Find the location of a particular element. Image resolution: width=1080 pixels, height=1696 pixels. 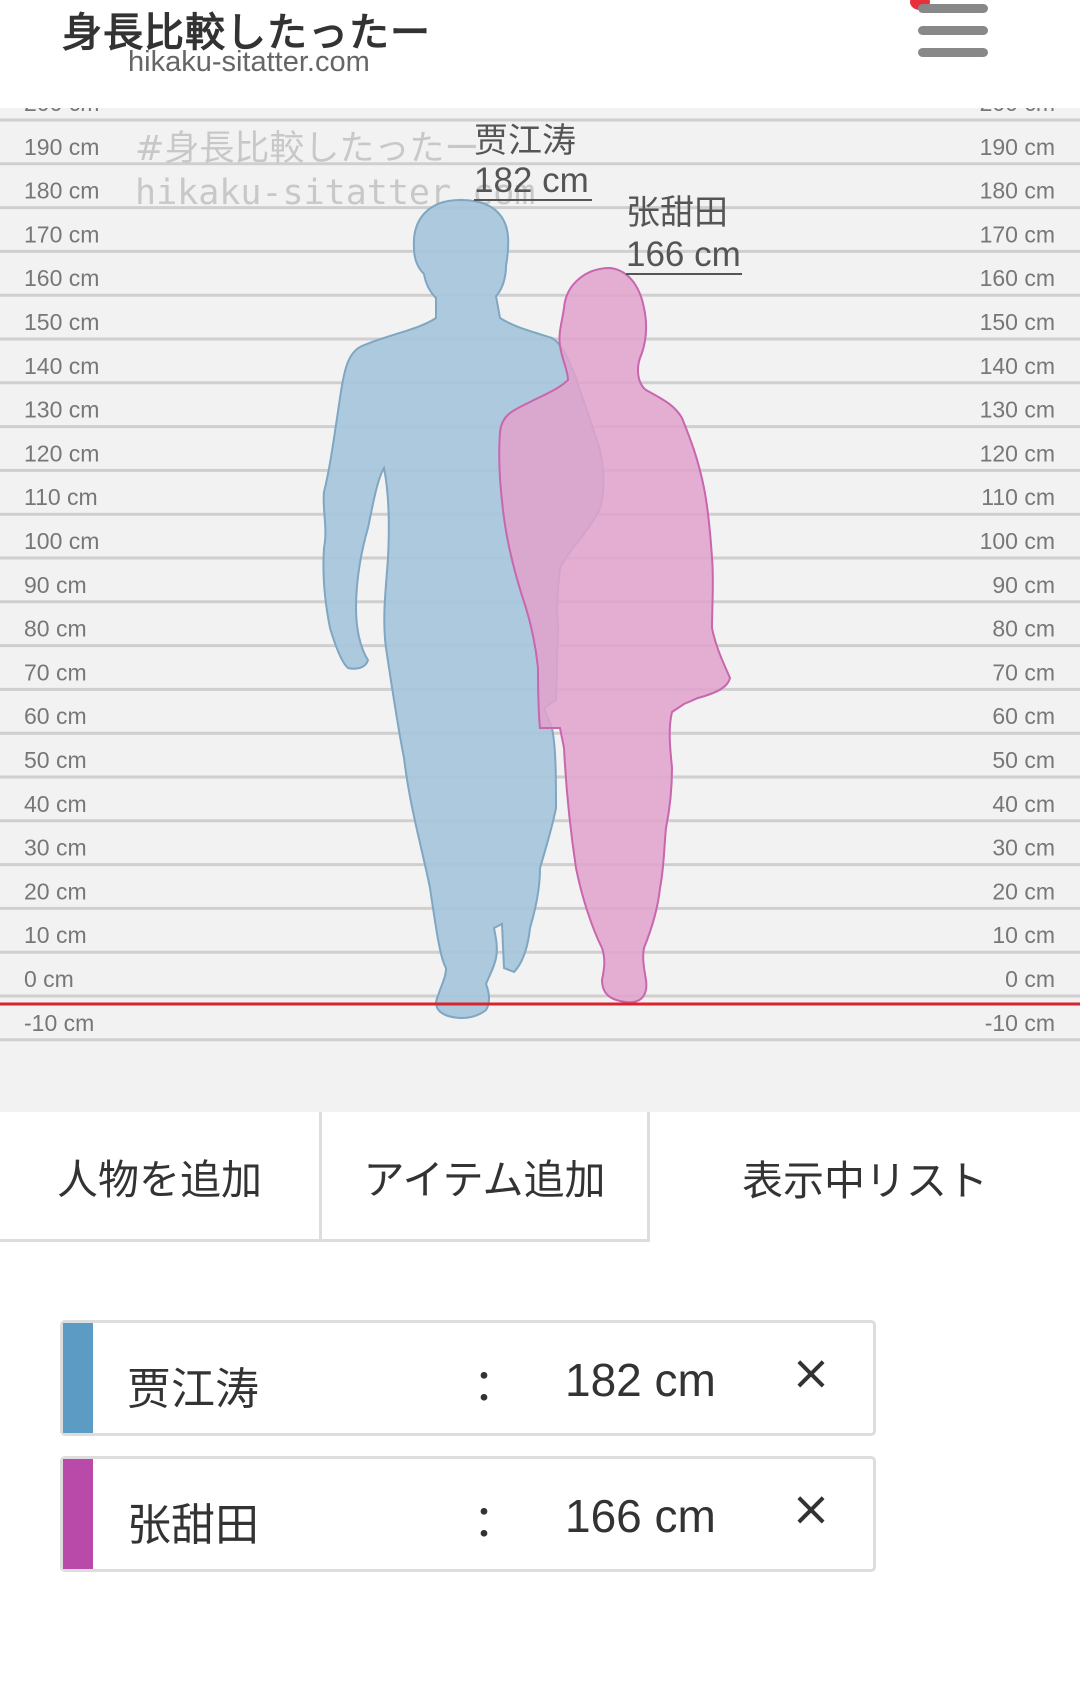

scale-label-left: 40 cm is located at coordinates (55, 804).